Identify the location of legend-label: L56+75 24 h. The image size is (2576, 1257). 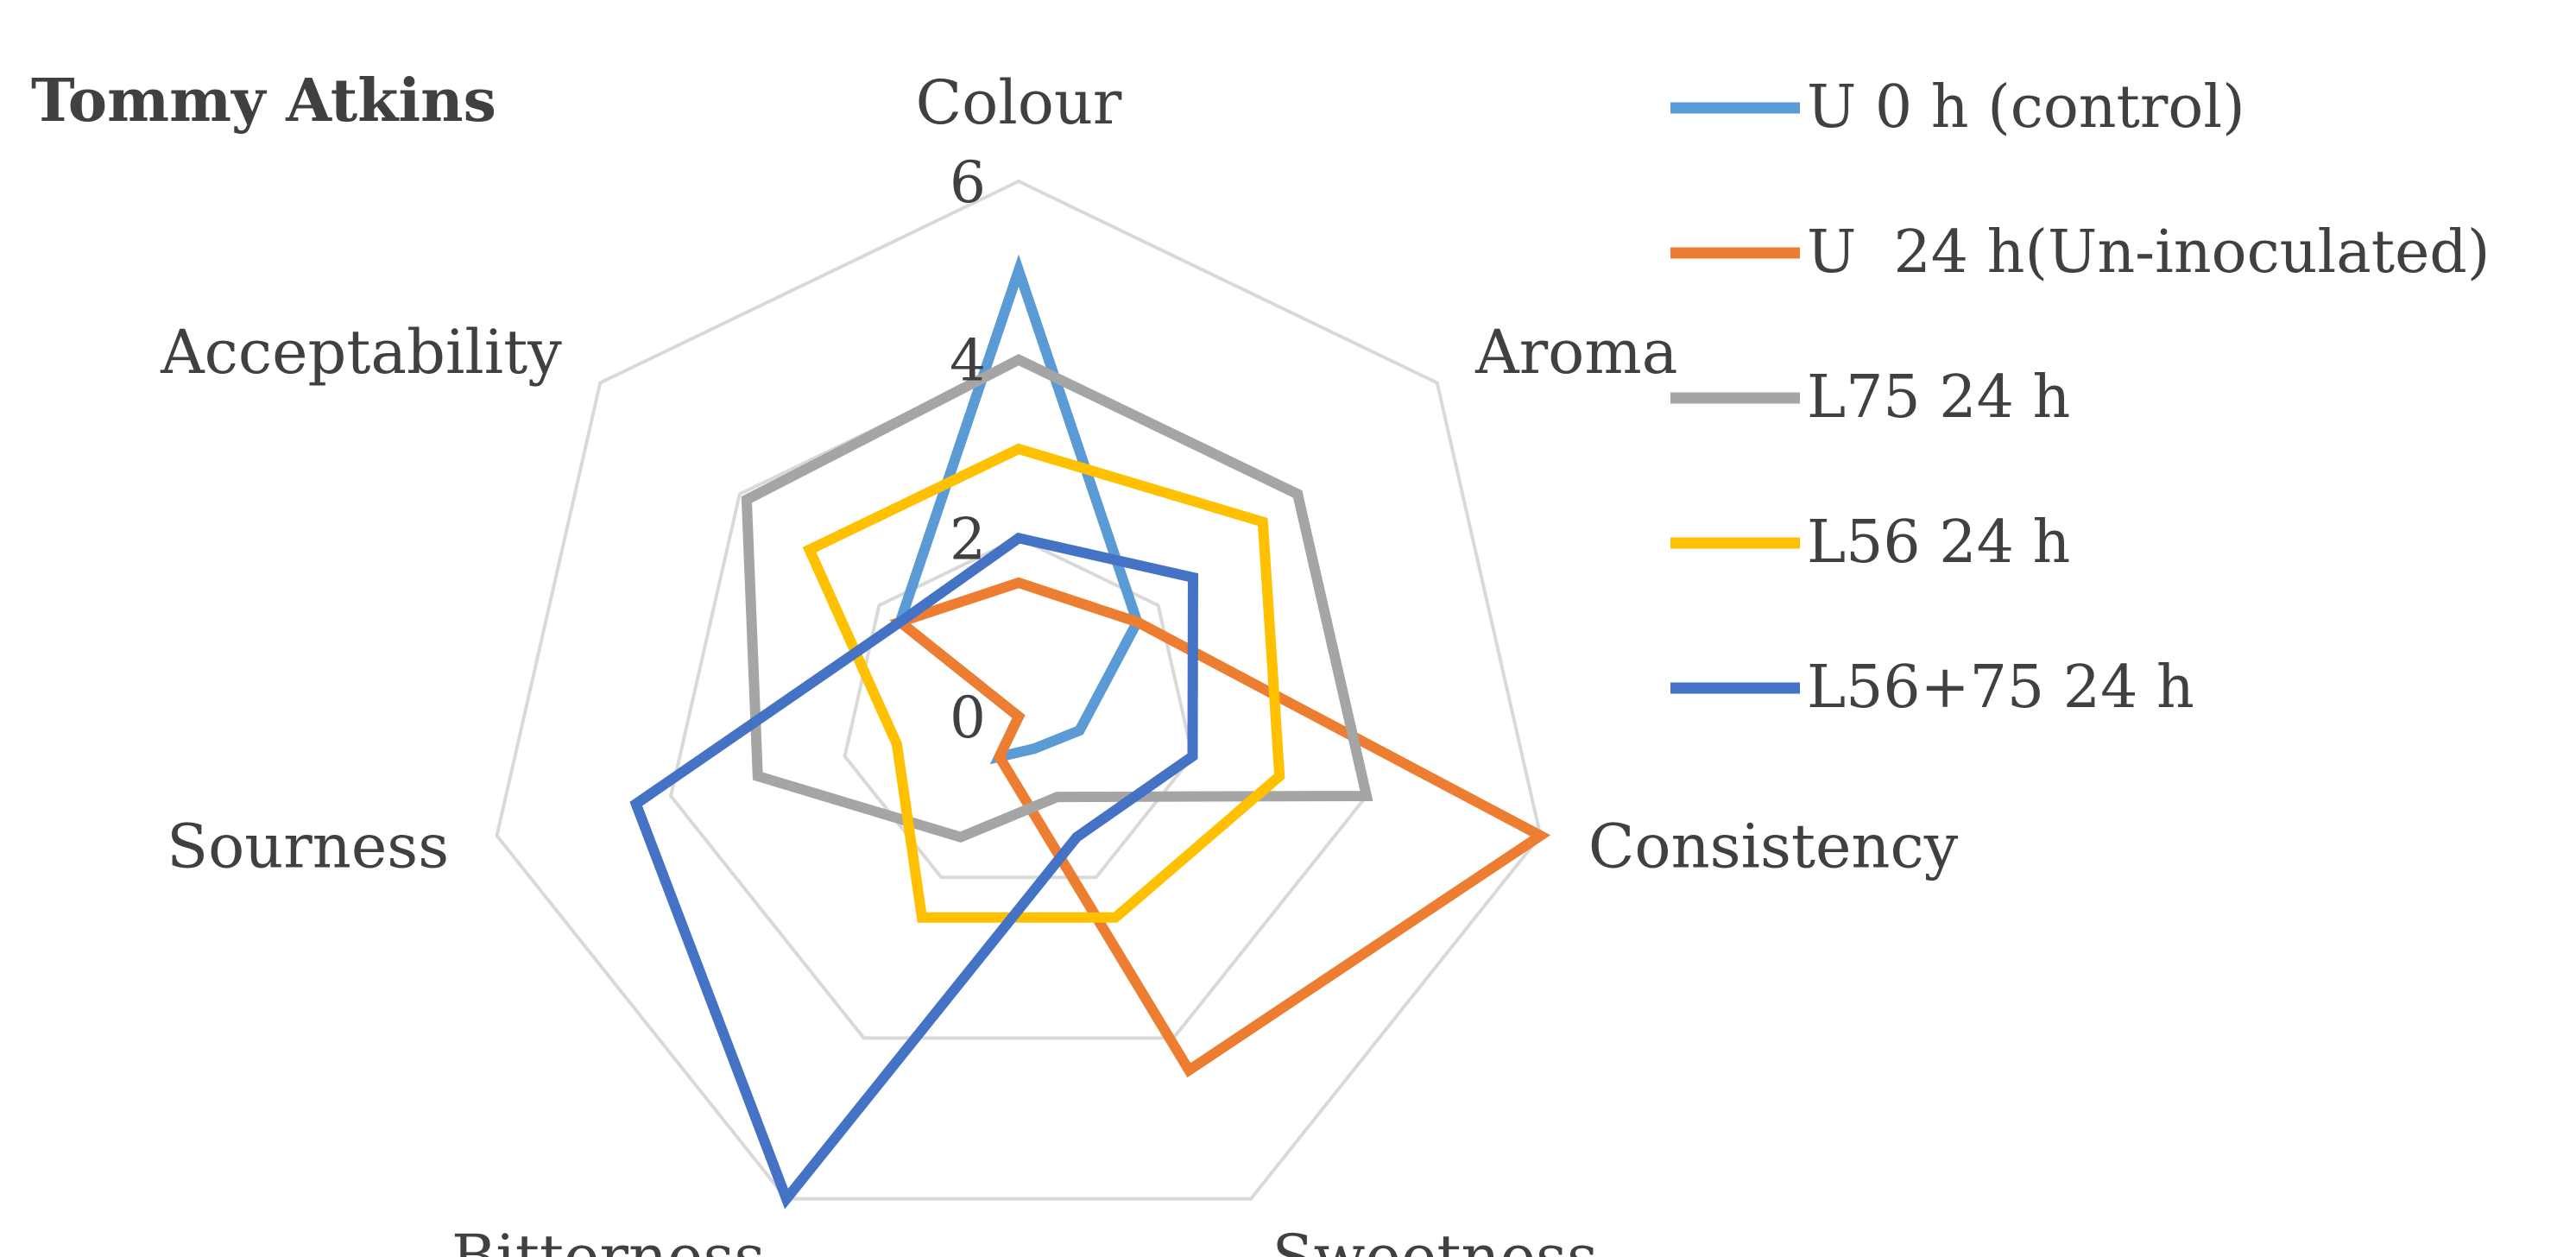
(2000, 688).